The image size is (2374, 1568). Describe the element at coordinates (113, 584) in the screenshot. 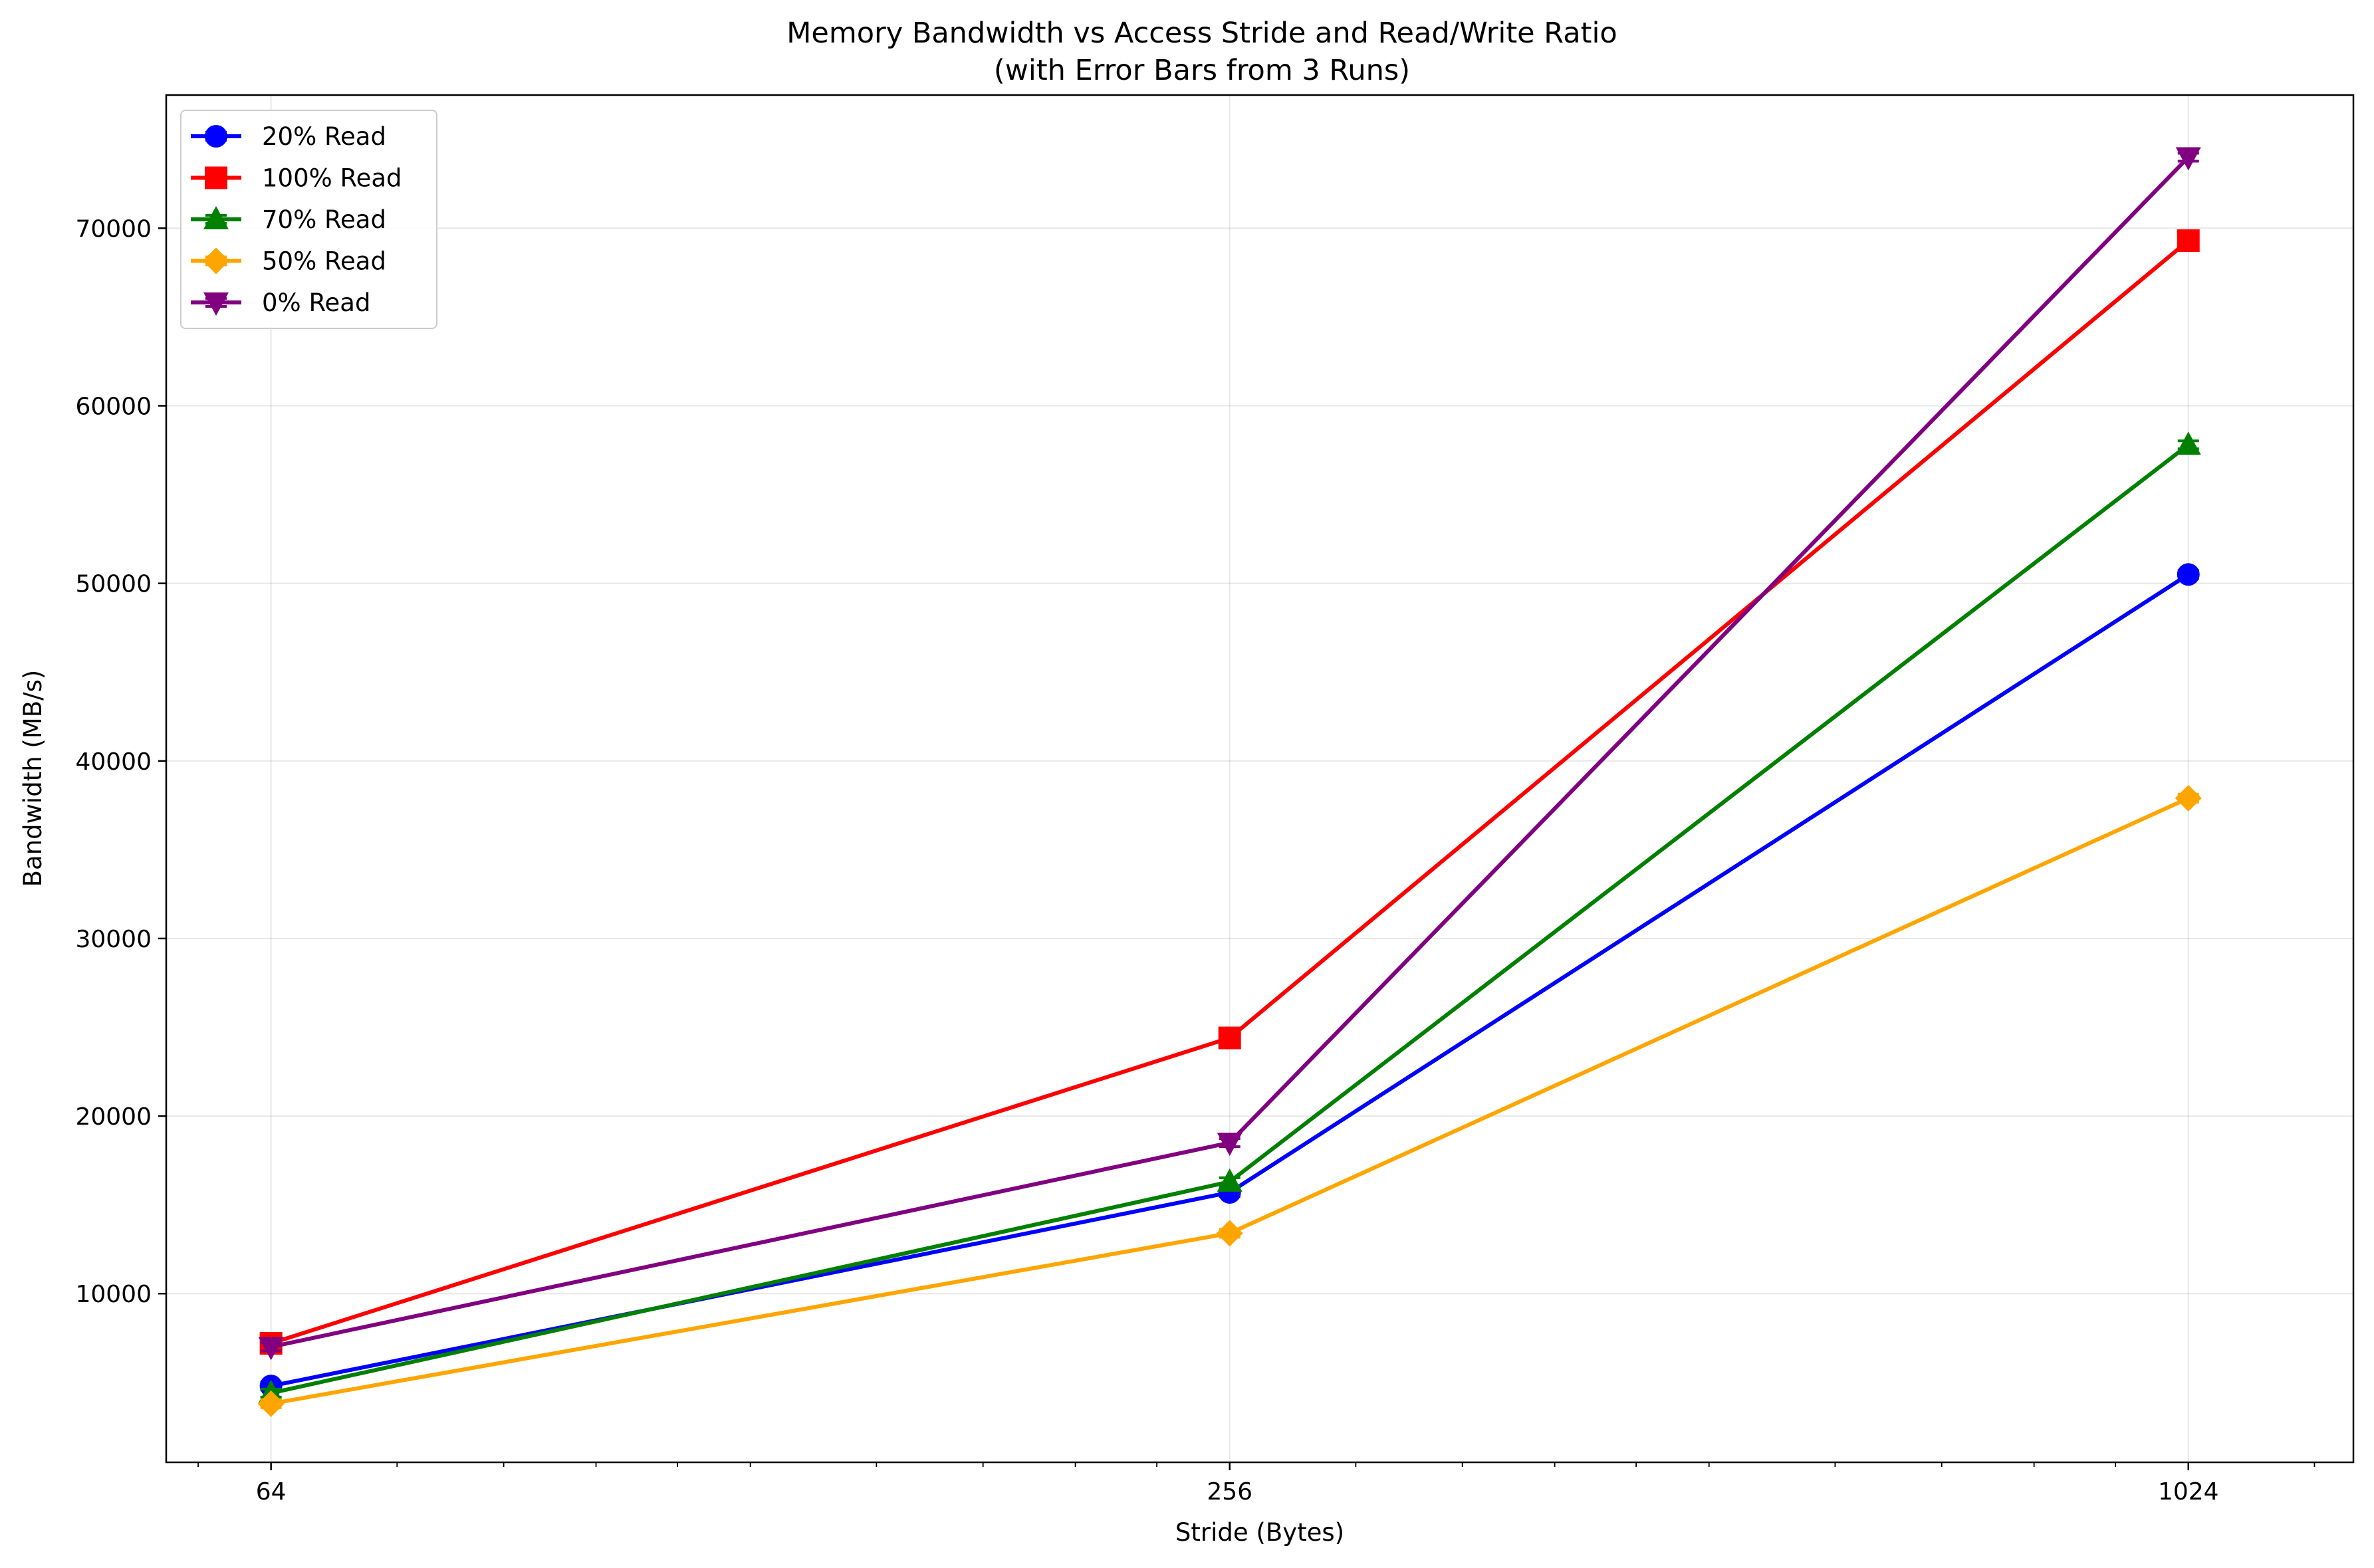

I see `y-tick-label: 50000` at that location.